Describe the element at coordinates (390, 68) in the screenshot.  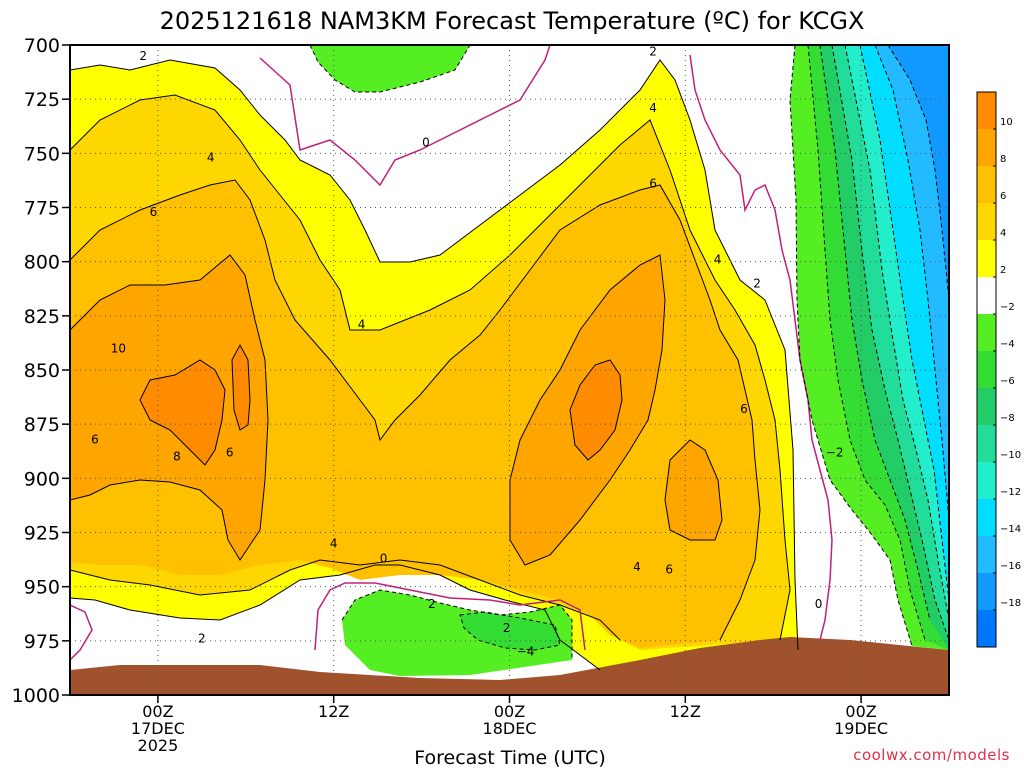
I see `field-cold-patch-top` at that location.